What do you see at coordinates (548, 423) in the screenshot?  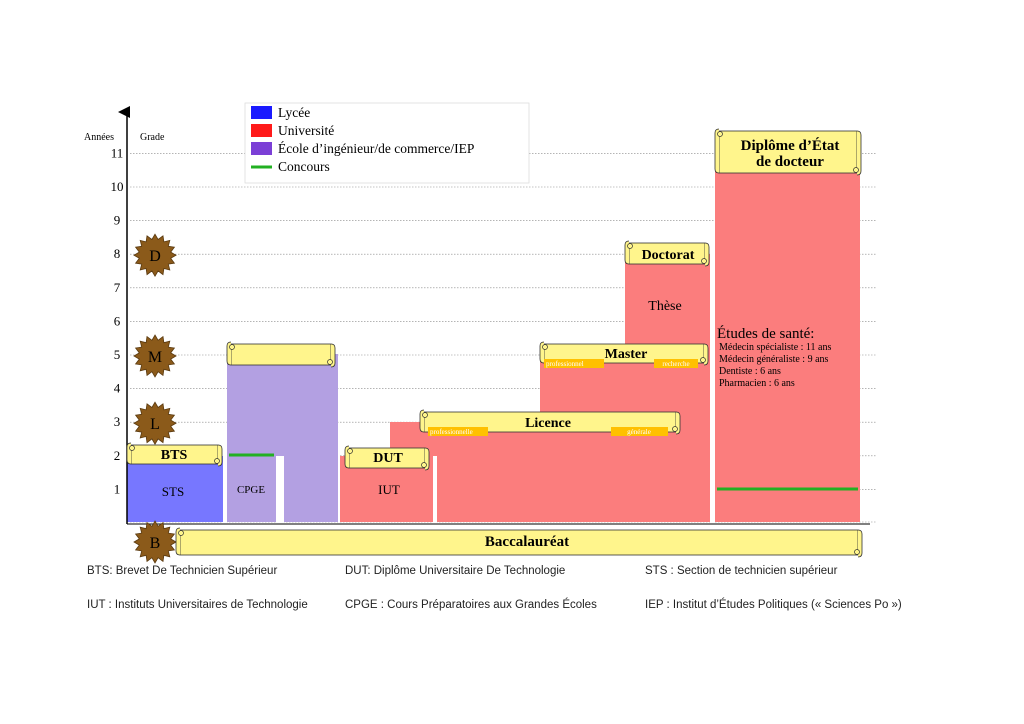 I see `licence-scroll-label: Licence` at bounding box center [548, 423].